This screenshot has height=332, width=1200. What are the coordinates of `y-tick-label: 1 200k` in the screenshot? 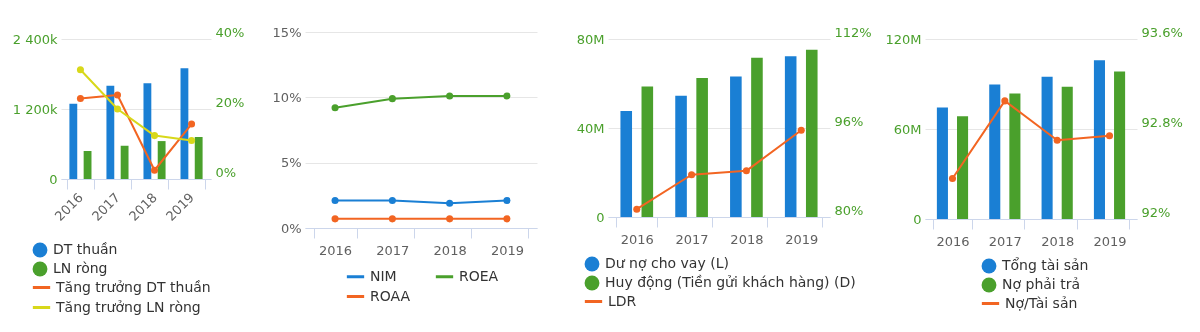 It's located at (35, 109).